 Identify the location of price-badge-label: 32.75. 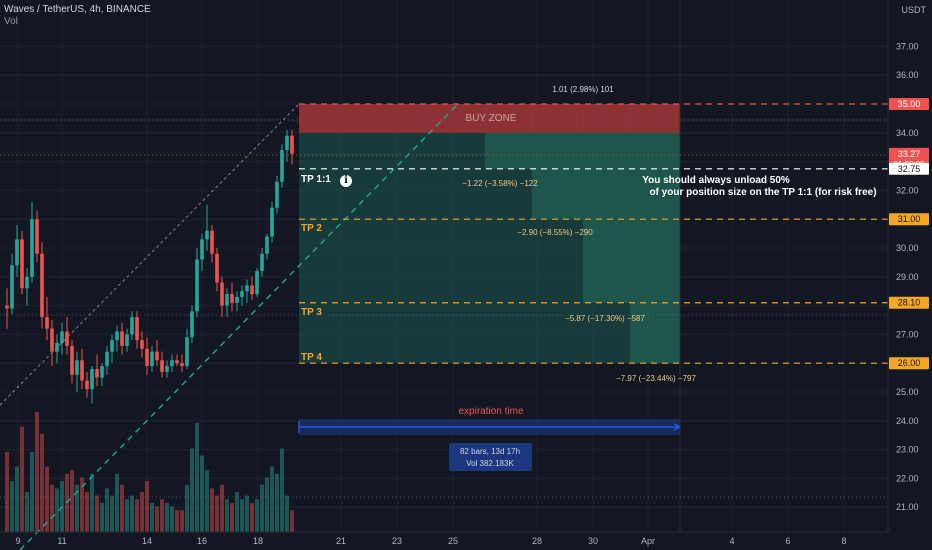
(909, 169).